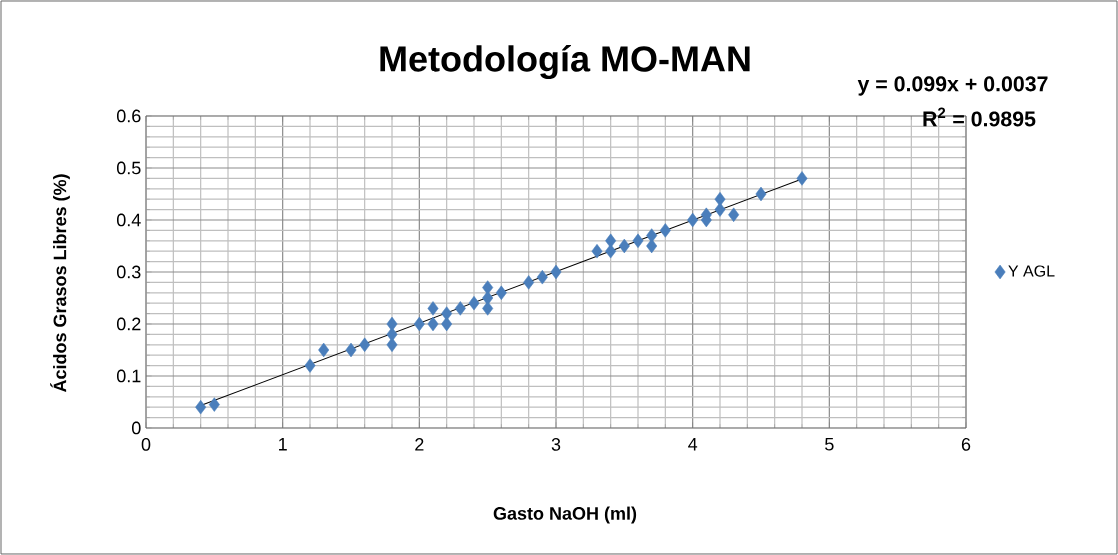  I want to click on y-tick-label: 0, so click(136, 428).